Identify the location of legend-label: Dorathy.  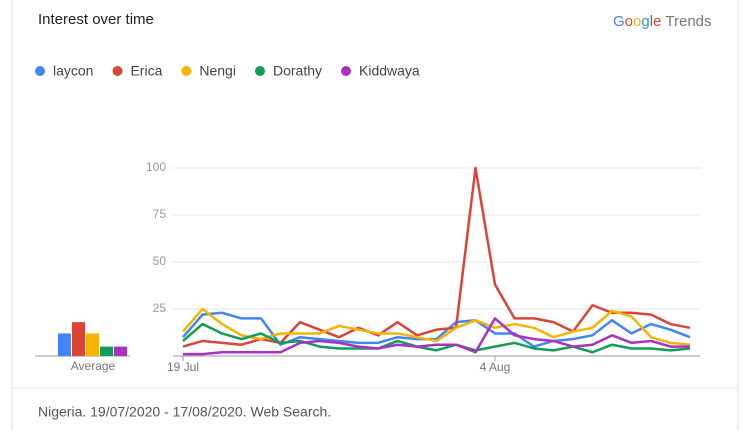
(297, 71).